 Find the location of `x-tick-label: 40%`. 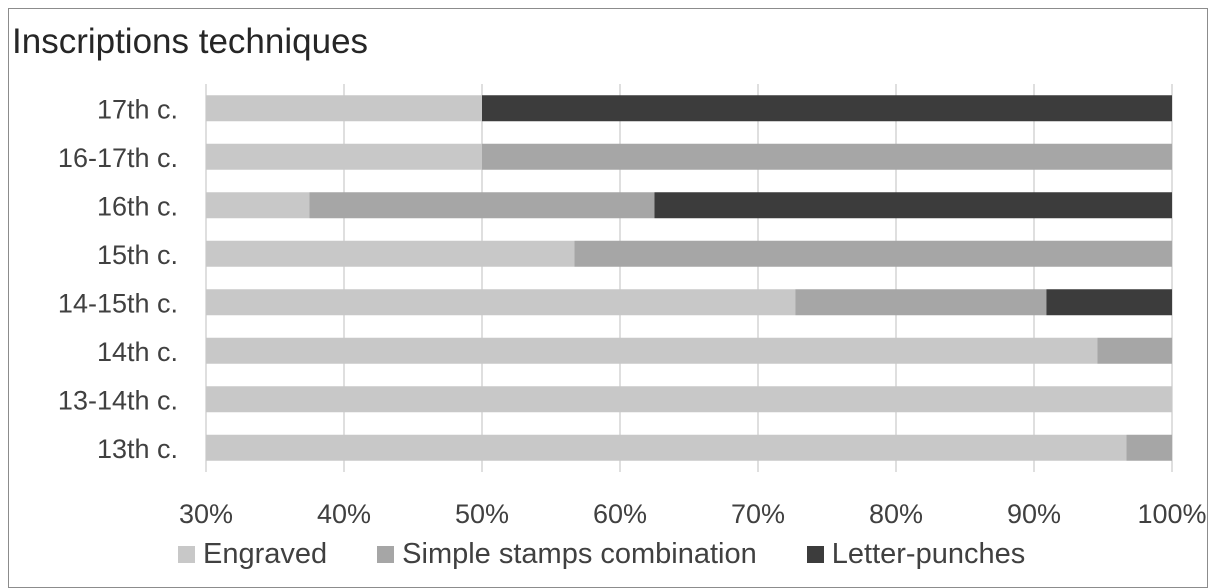

x-tick-label: 40% is located at coordinates (344, 514).